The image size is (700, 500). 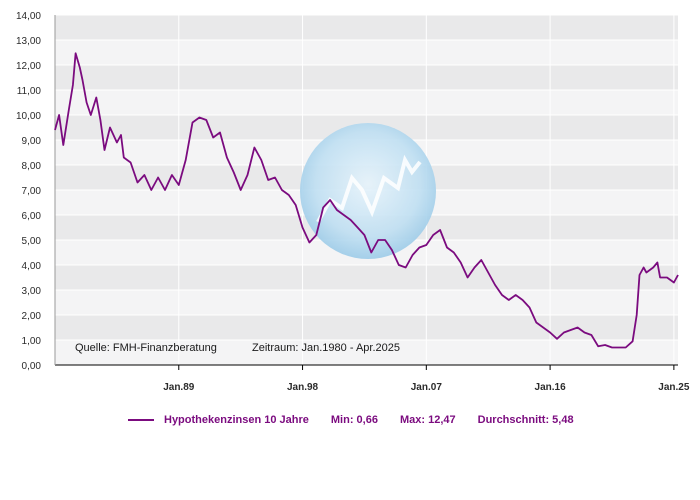 I want to click on y-tick-label: 1,00, so click(x=32, y=341).